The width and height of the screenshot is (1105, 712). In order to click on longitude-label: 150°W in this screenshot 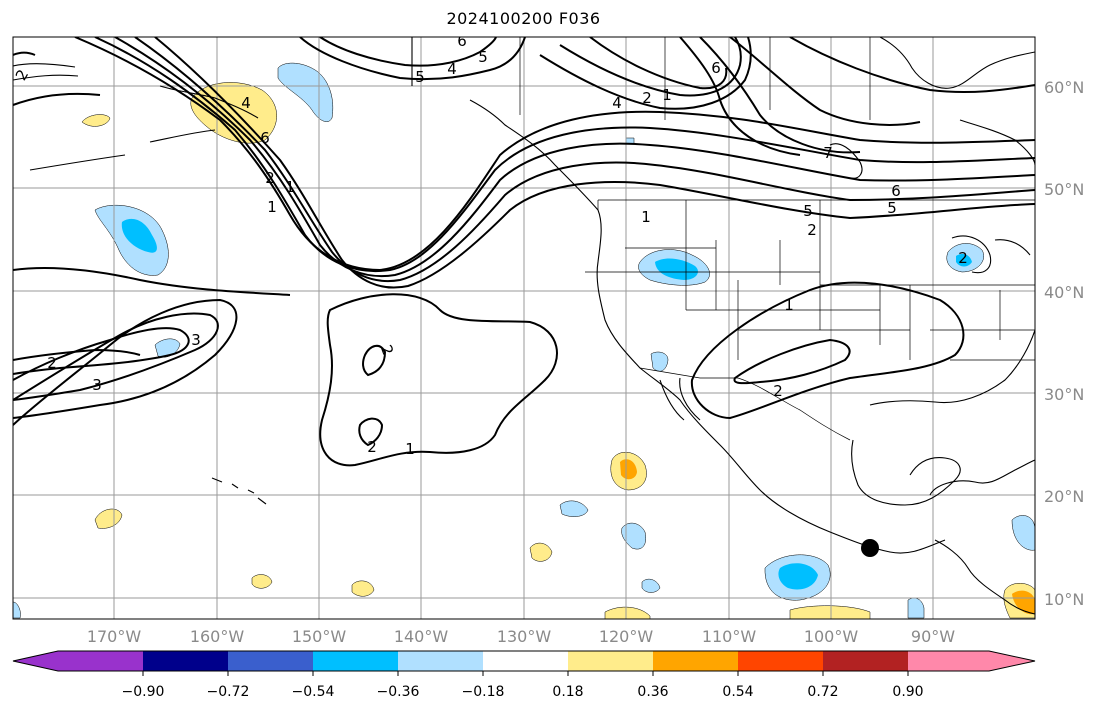, I will do `click(319, 636)`.